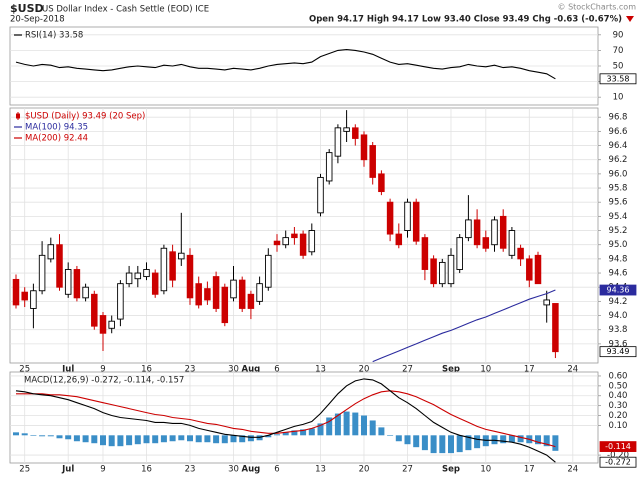  What do you see at coordinates (618, 245) in the screenshot?
I see `y-tick-label: 95.0` at bounding box center [618, 245].